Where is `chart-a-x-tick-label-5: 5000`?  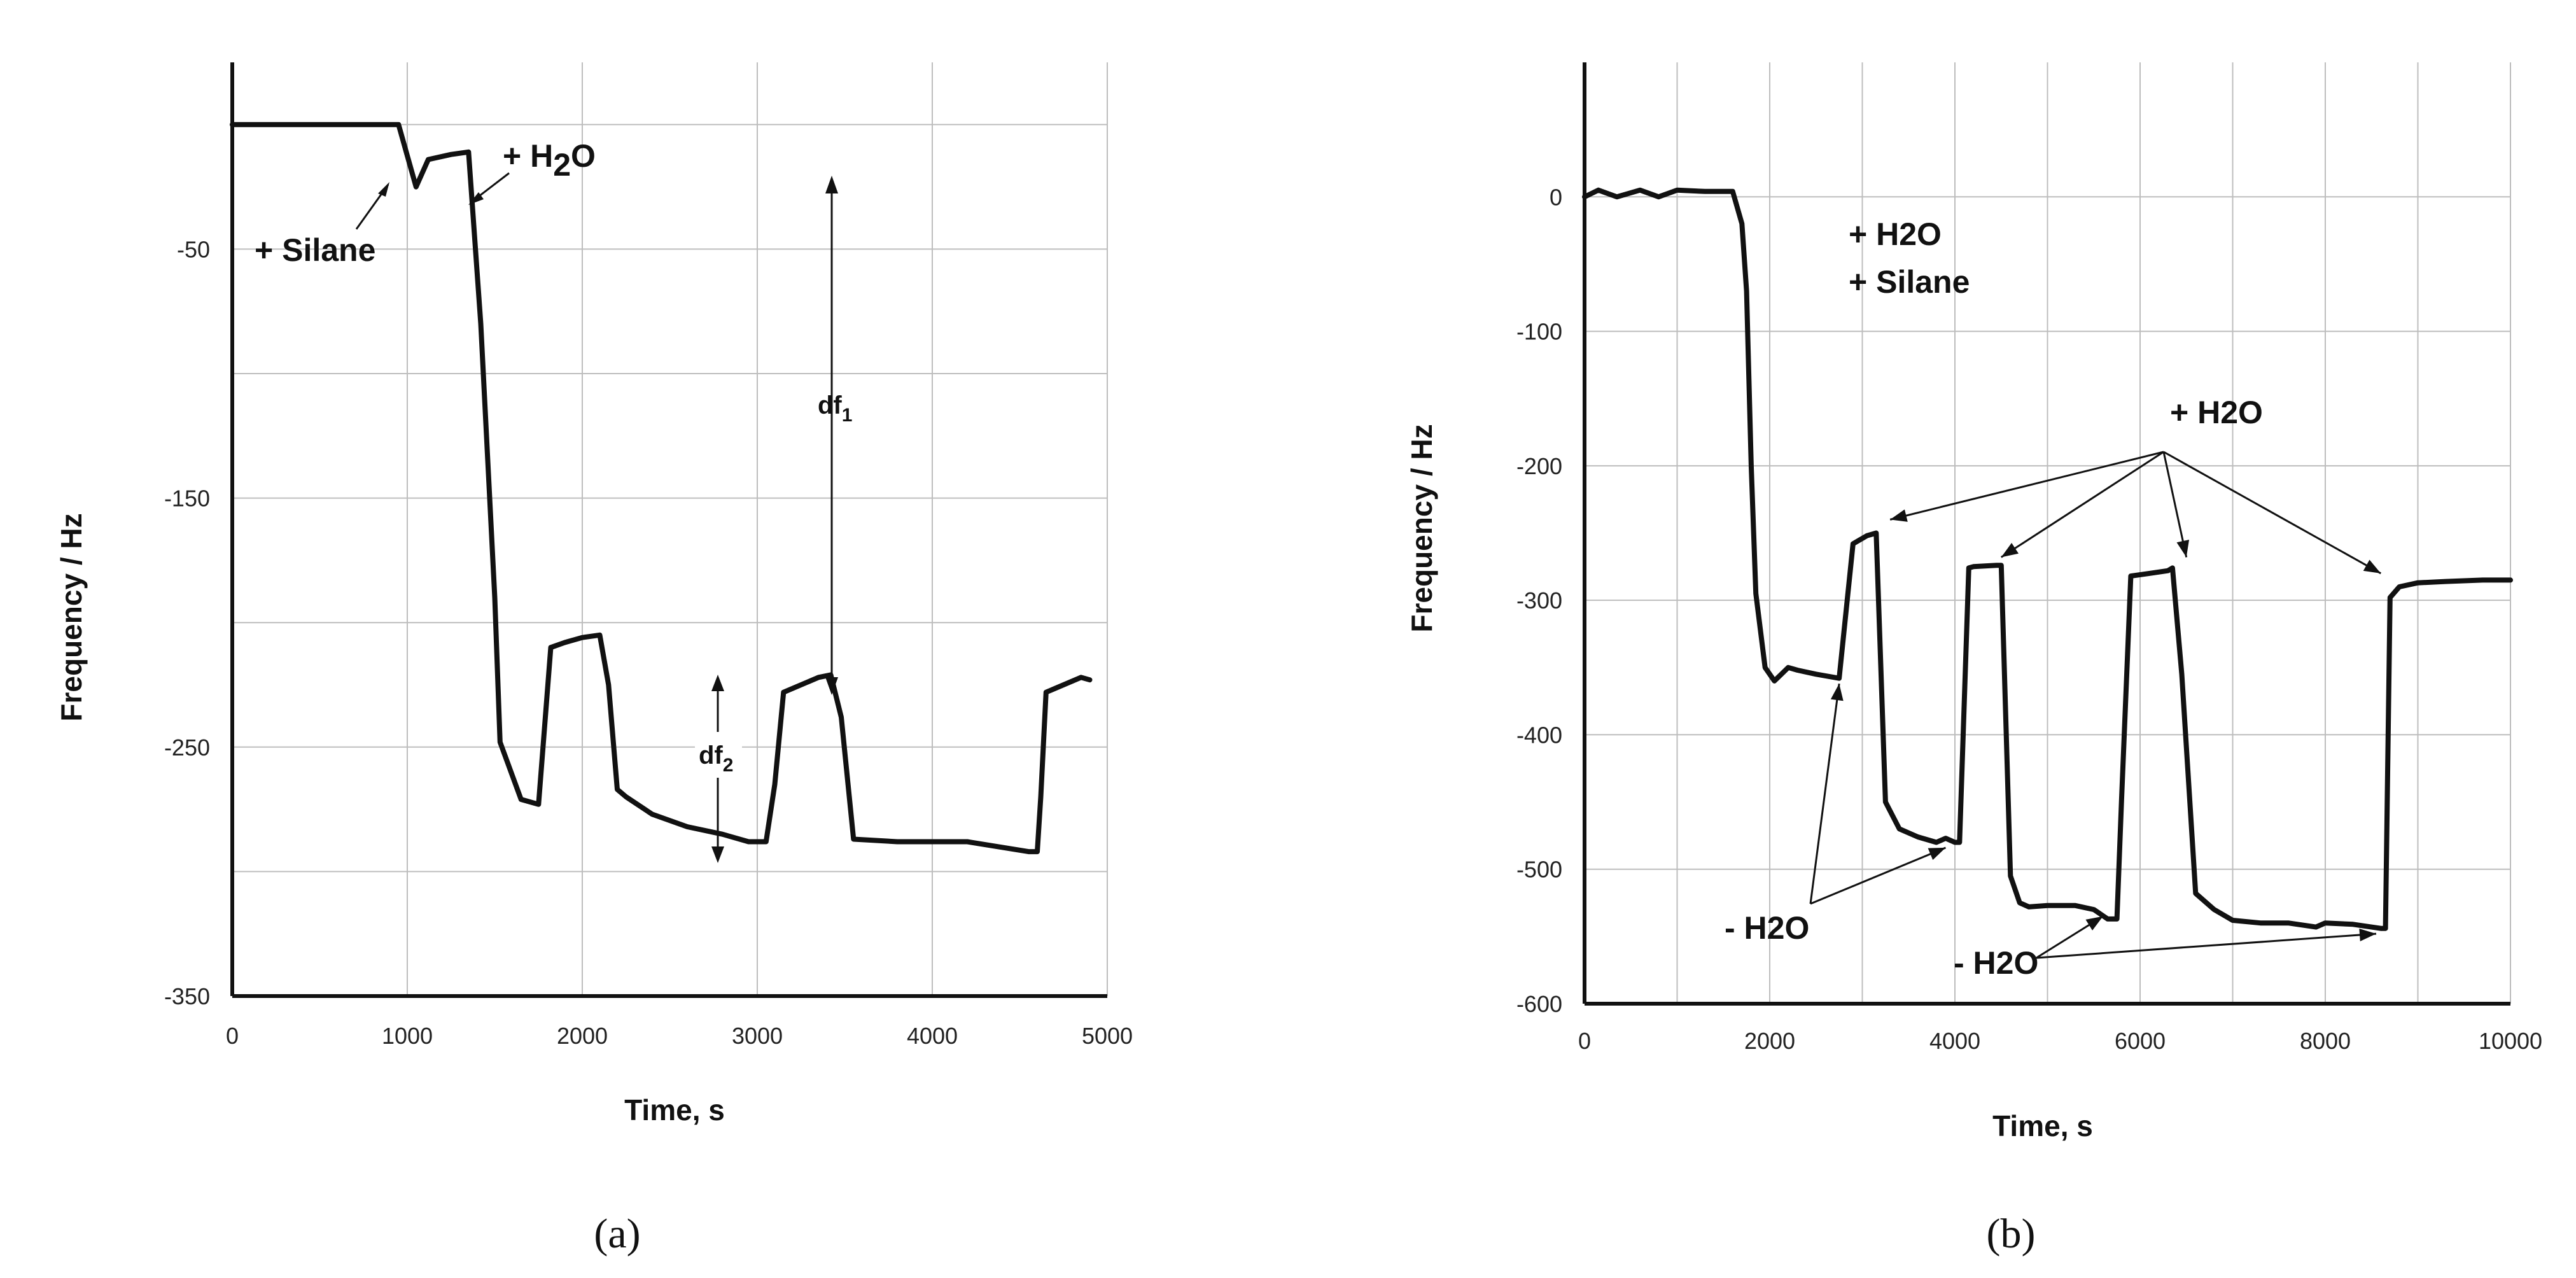
chart-a-x-tick-label-5: 5000 is located at coordinates (1107, 1036).